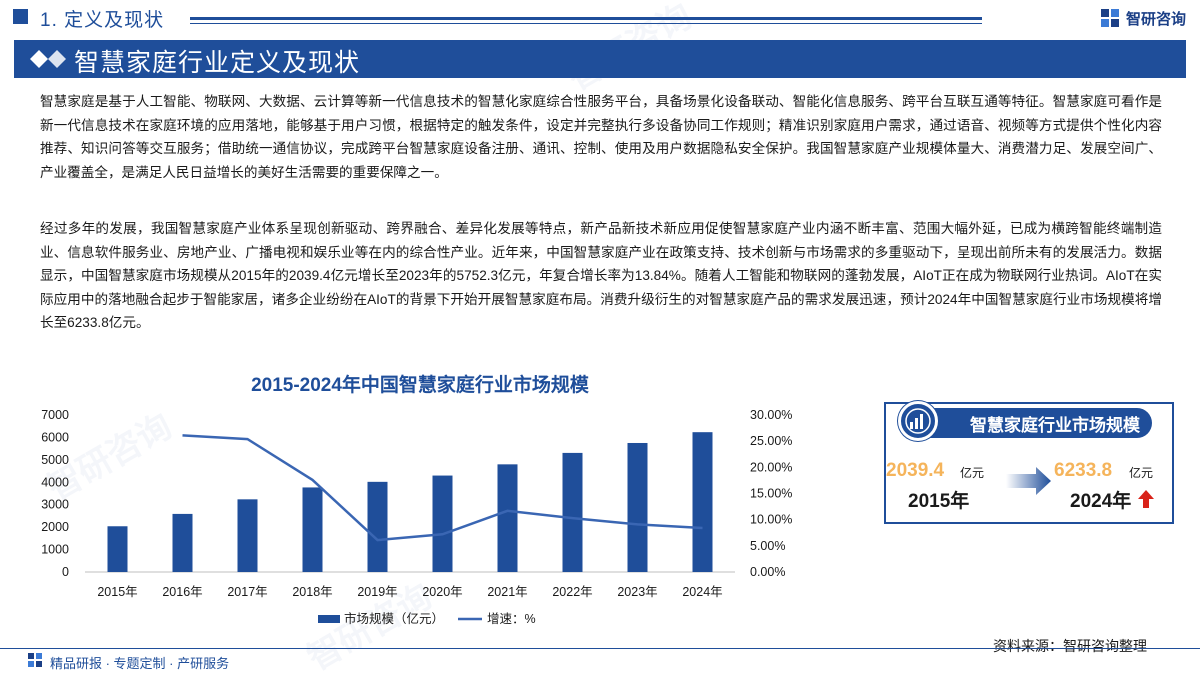 The height and width of the screenshot is (680, 1200). I want to click on y-right-tick-label: 10.00%, so click(771, 520).